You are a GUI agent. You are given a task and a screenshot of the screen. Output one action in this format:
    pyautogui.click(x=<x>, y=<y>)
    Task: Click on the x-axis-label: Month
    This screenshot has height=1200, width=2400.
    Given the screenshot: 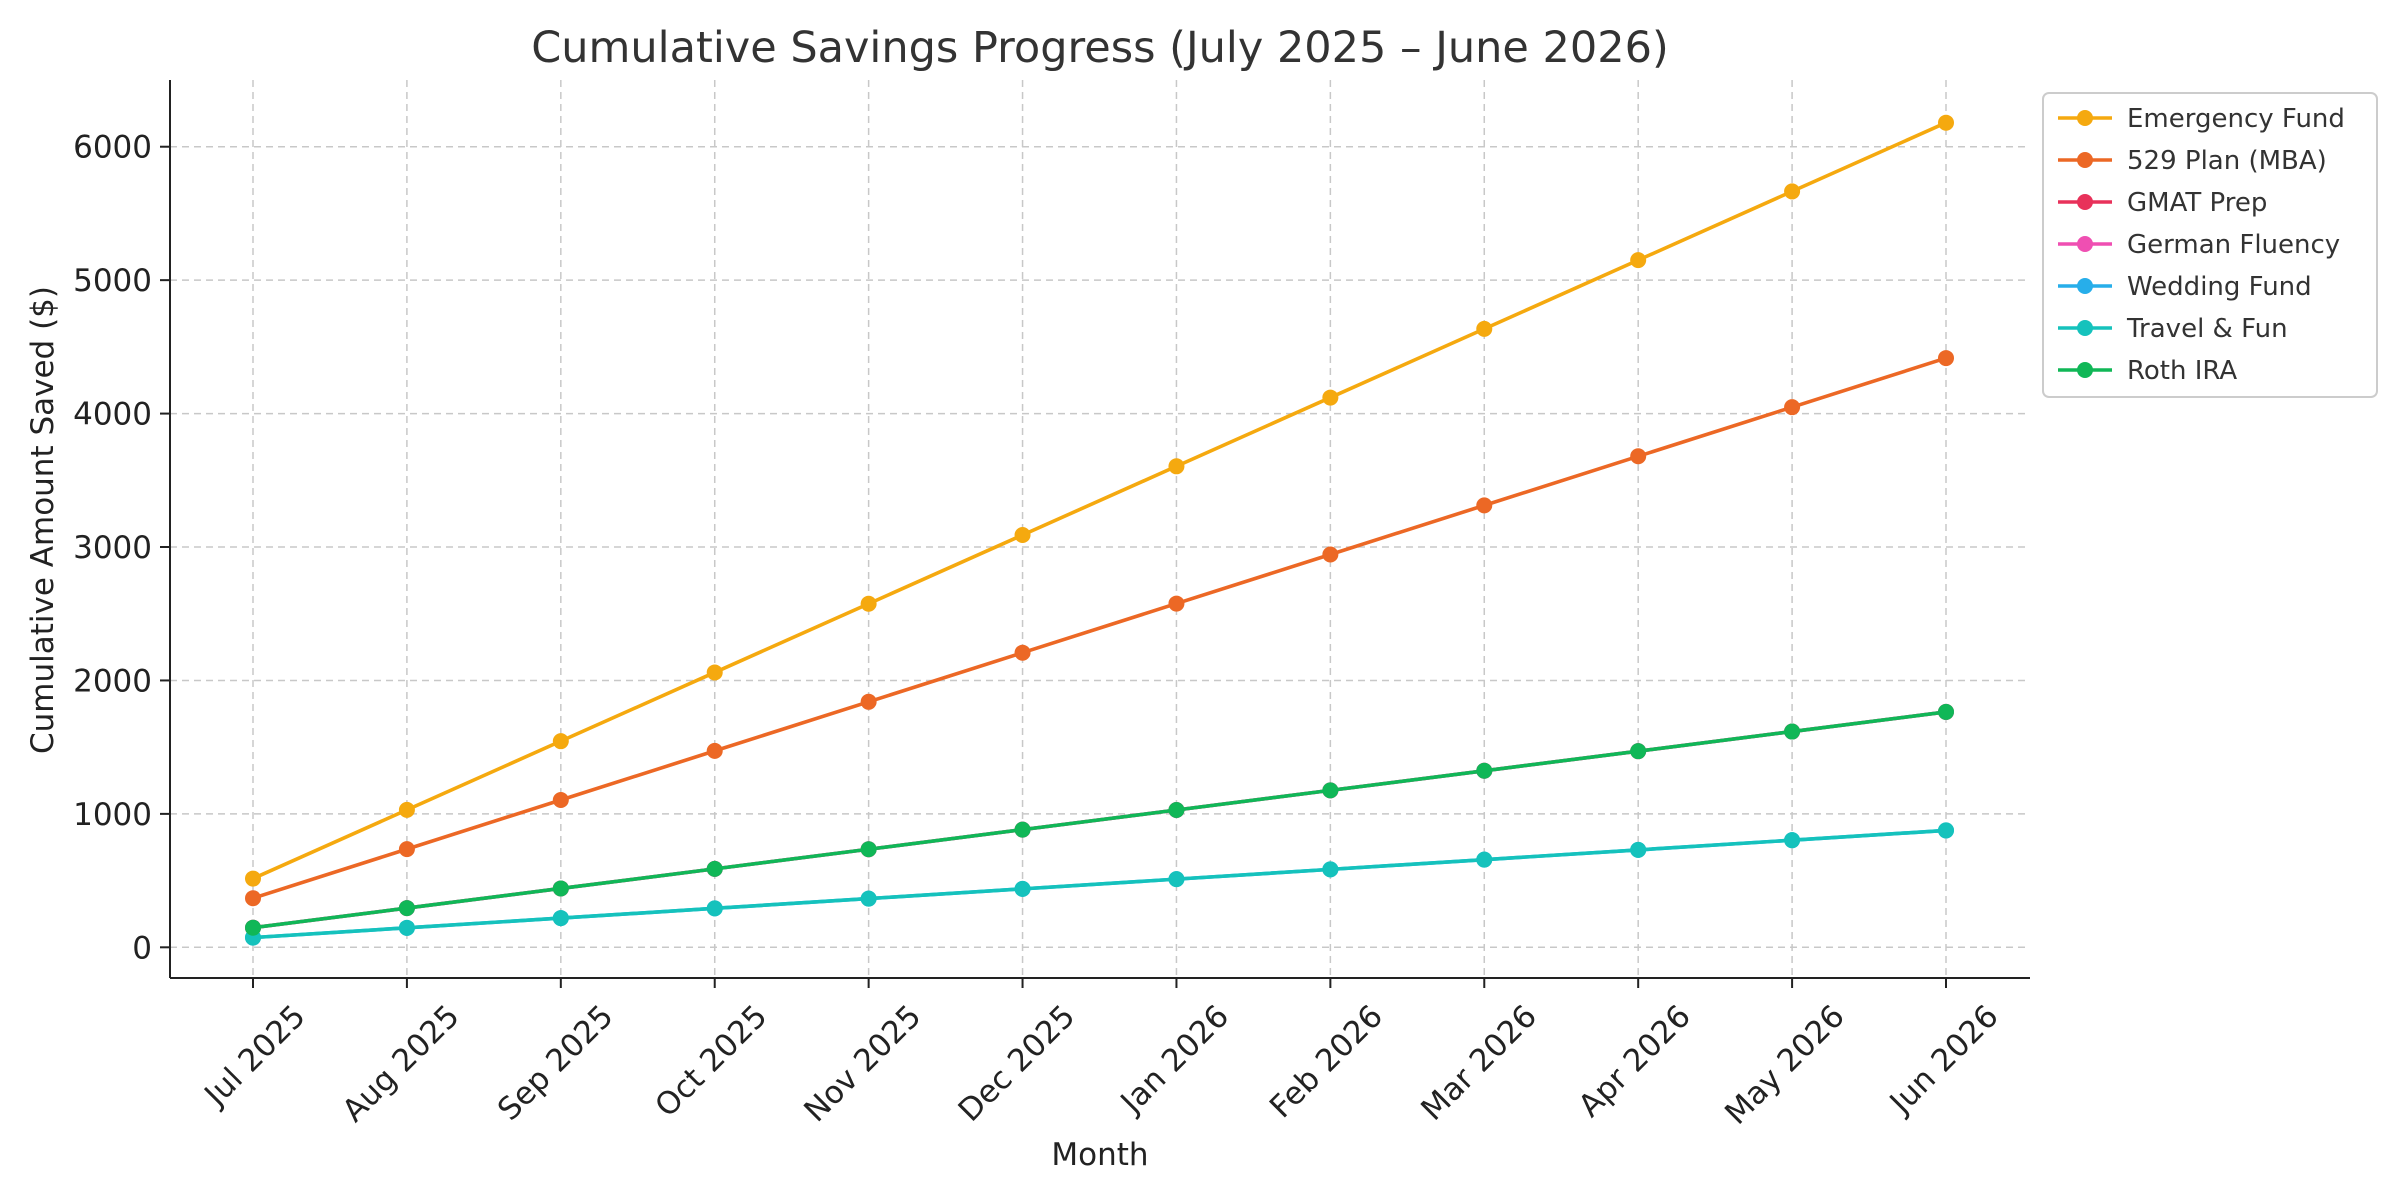 What is the action you would take?
    pyautogui.click(x=1099, y=1155)
    